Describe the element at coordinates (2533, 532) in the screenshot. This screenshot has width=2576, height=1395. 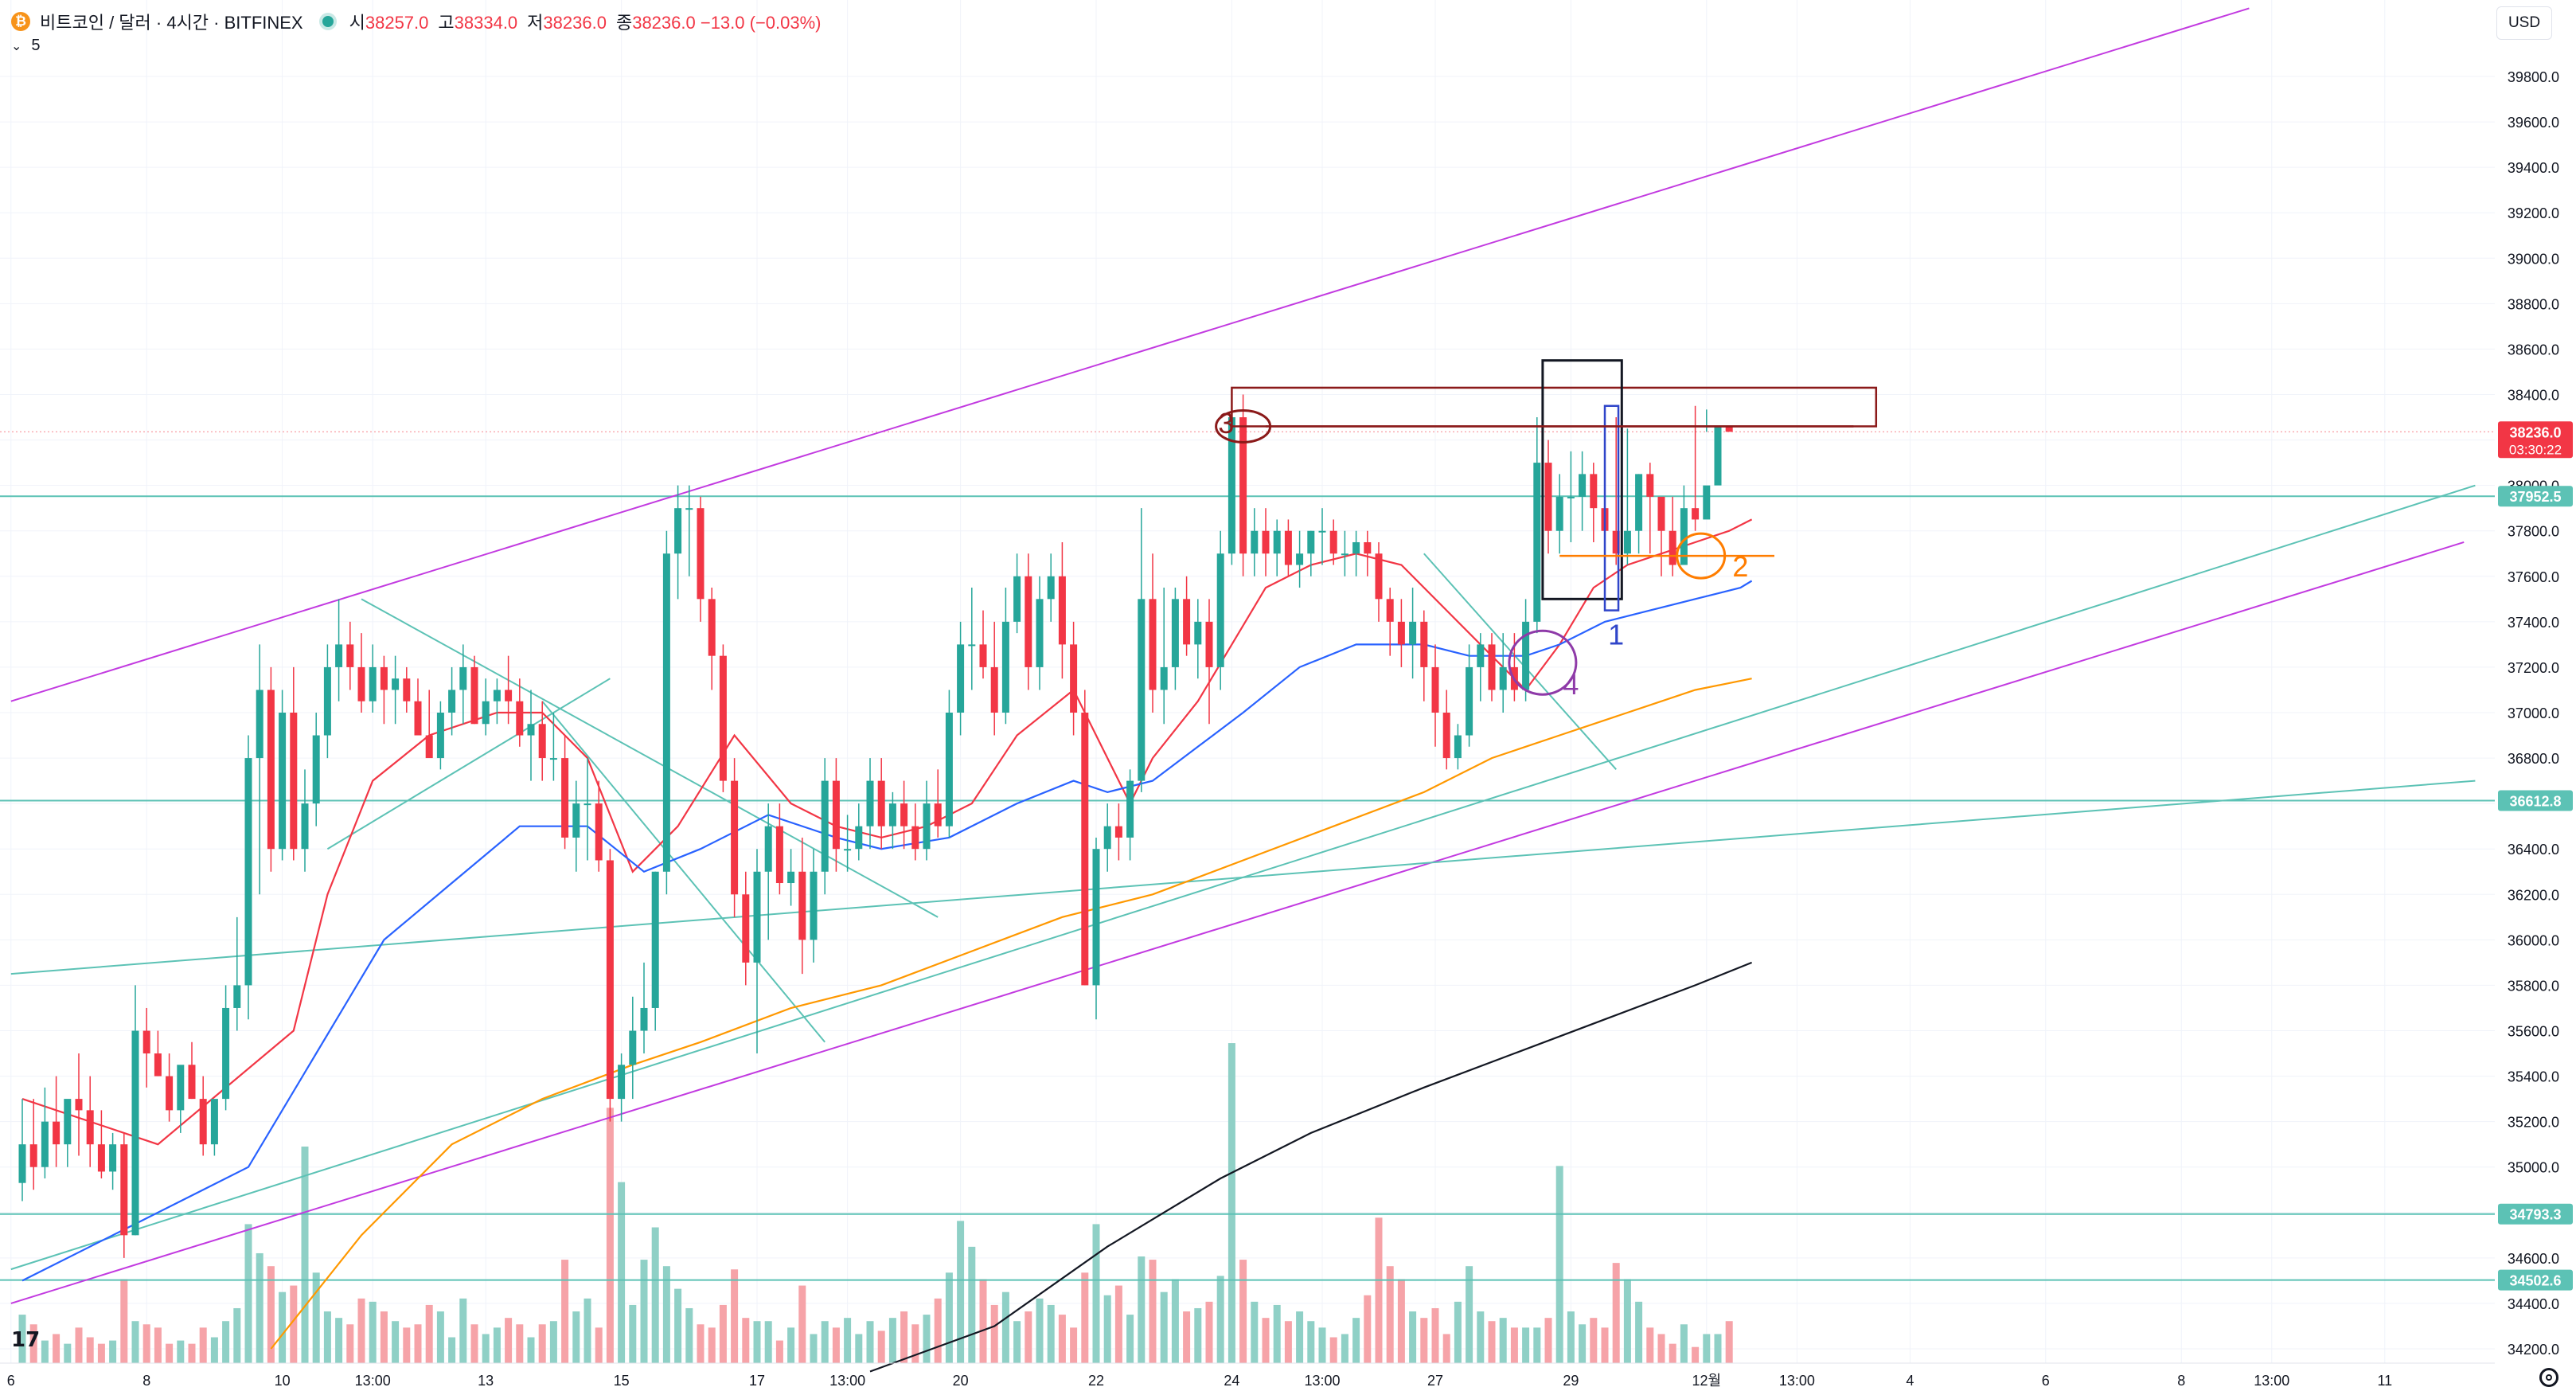
I see `price-tick-label: 37800.0` at that location.